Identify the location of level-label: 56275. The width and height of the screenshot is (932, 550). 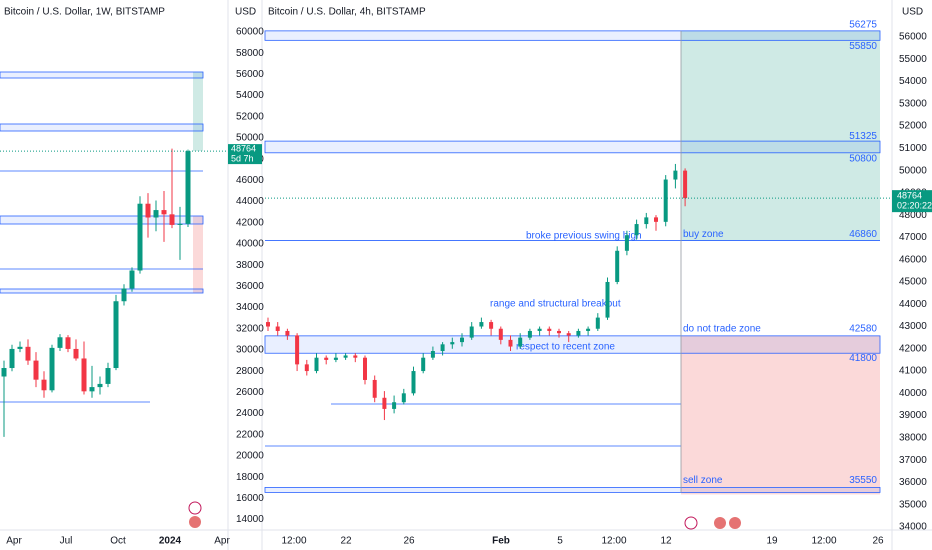
(863, 25).